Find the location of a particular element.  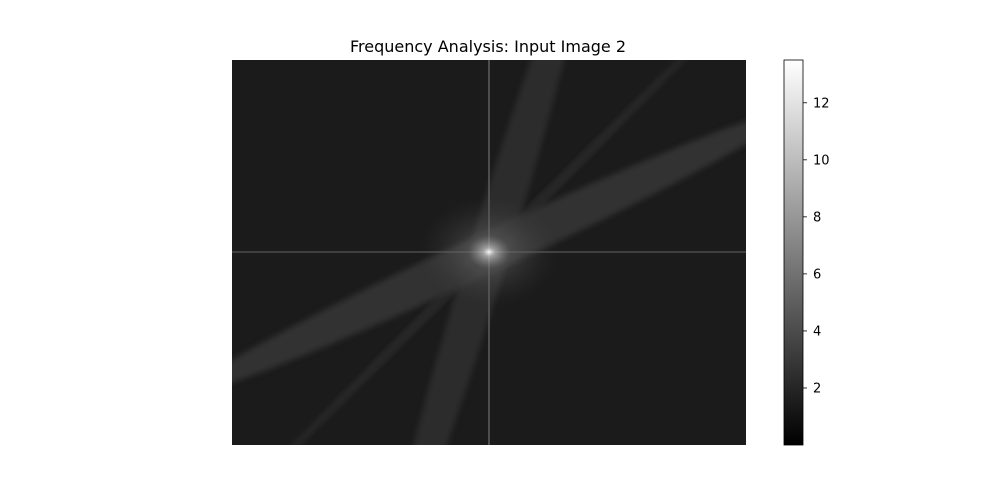

spectrum-center-peak is located at coordinates (489, 252).